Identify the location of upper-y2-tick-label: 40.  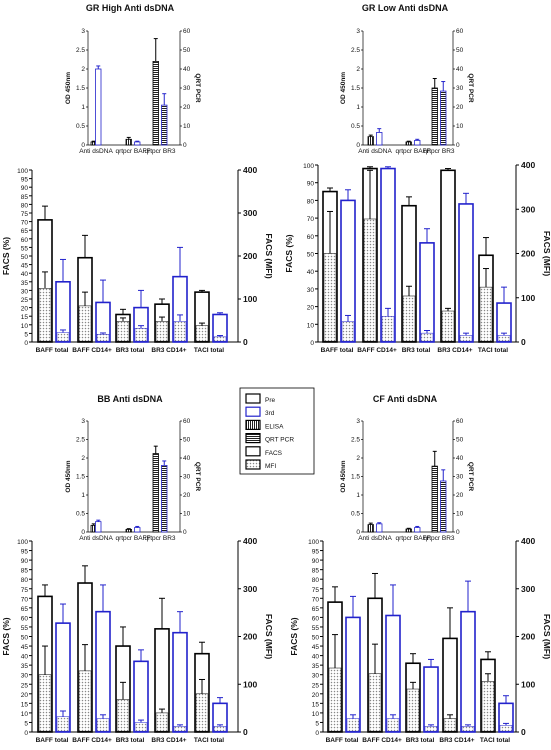
(460, 69).